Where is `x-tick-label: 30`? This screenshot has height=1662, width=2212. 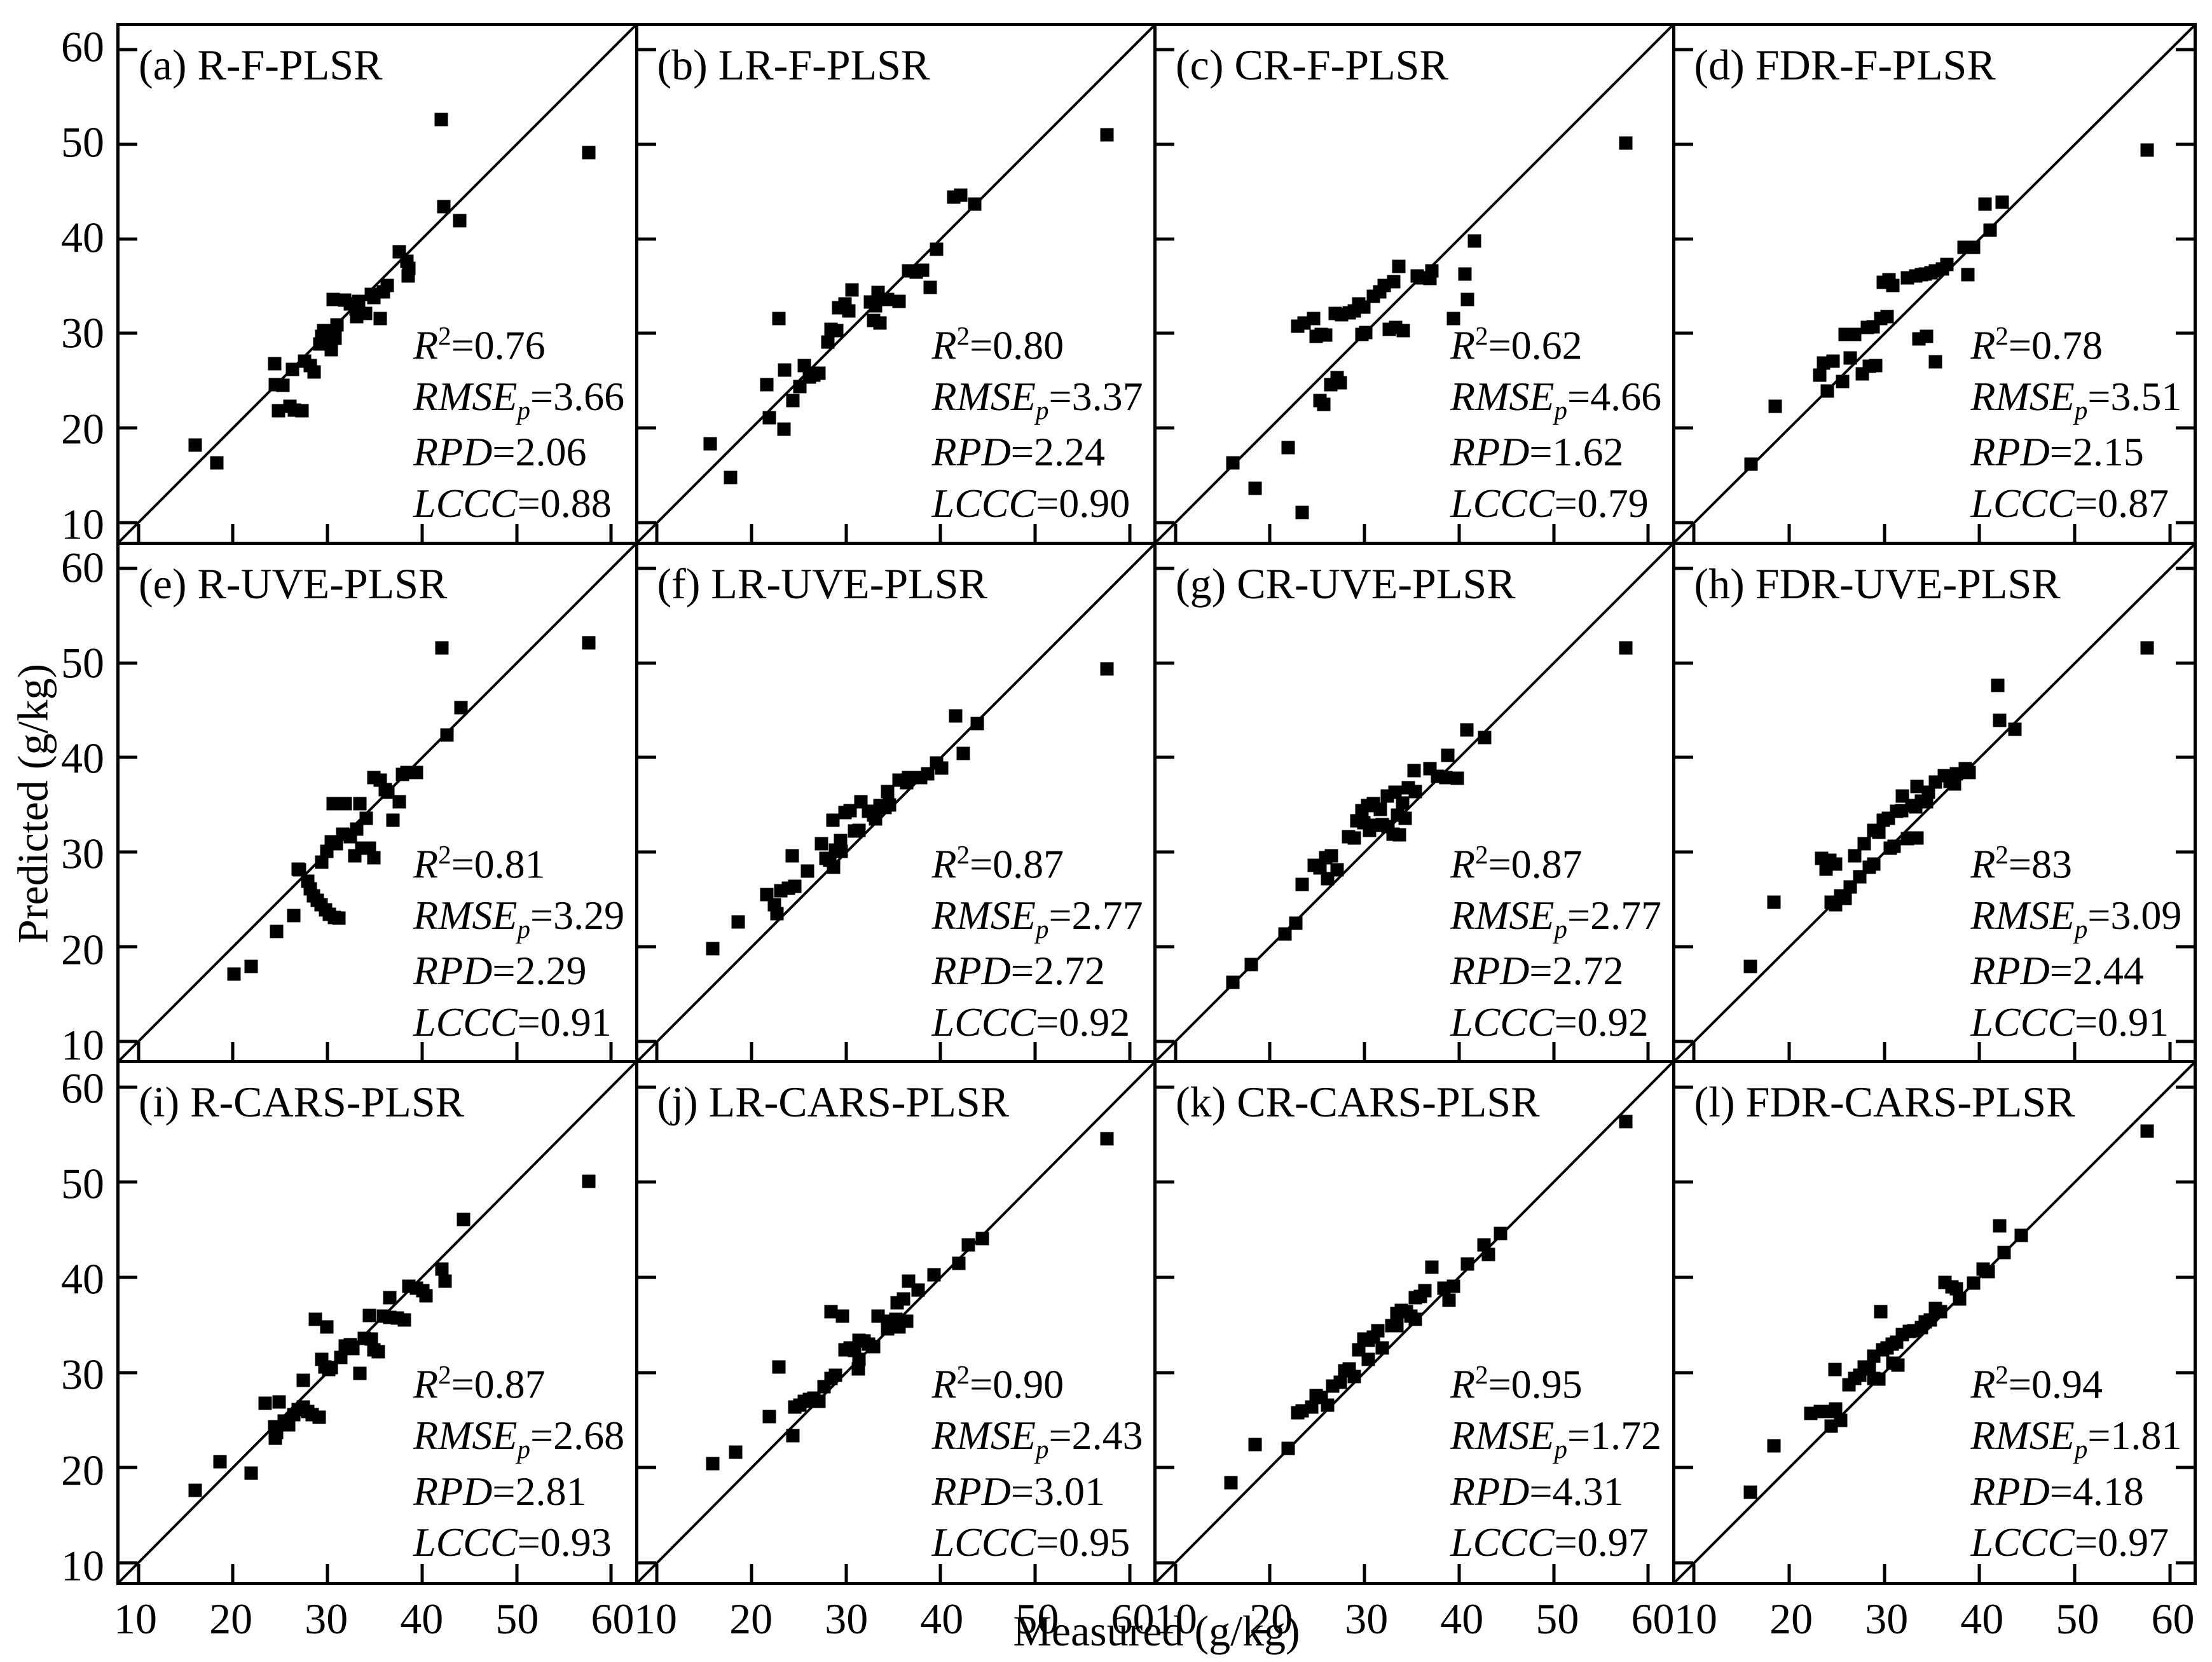
x-tick-label: 30 is located at coordinates (1367, 1619).